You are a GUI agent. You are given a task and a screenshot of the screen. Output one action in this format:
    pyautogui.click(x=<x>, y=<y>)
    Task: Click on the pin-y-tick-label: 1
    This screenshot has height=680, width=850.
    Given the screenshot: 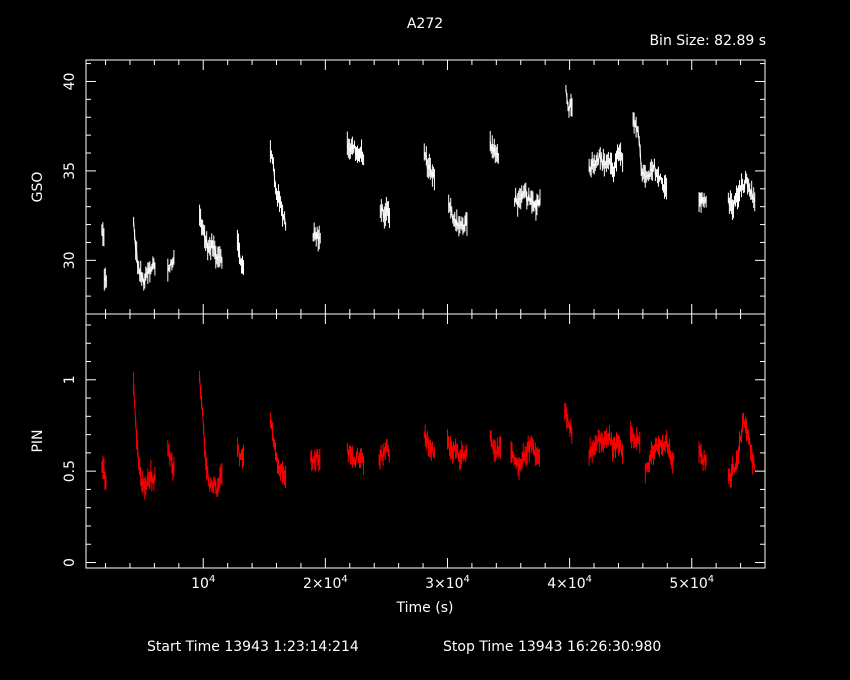 What is the action you would take?
    pyautogui.click(x=70, y=379)
    